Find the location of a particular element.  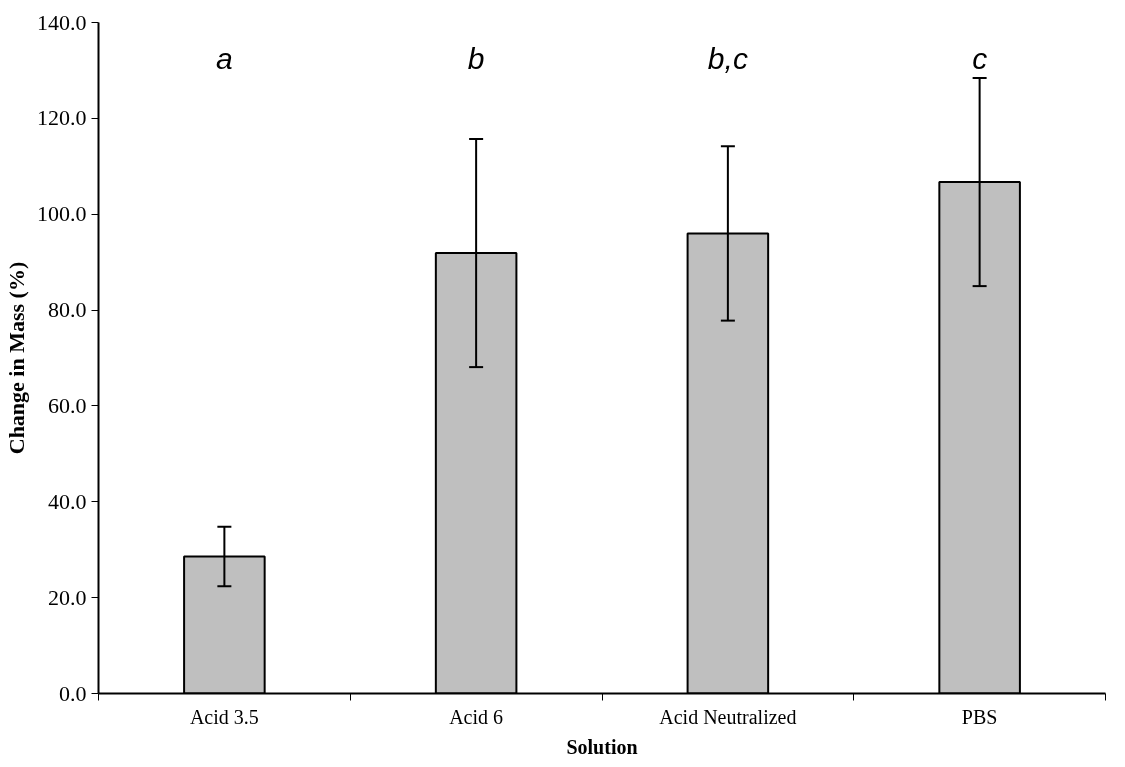

annotation: c is located at coordinates (980, 58).